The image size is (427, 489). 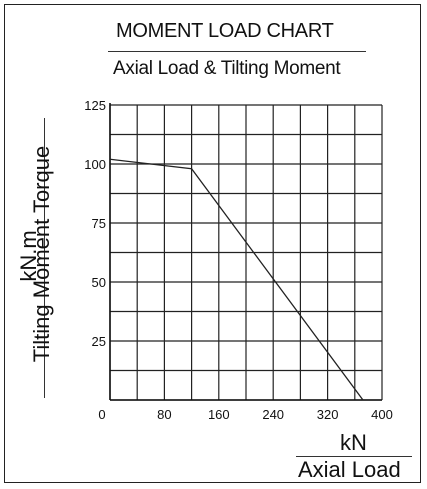 I want to click on y-tick-label: 50, so click(x=99, y=282).